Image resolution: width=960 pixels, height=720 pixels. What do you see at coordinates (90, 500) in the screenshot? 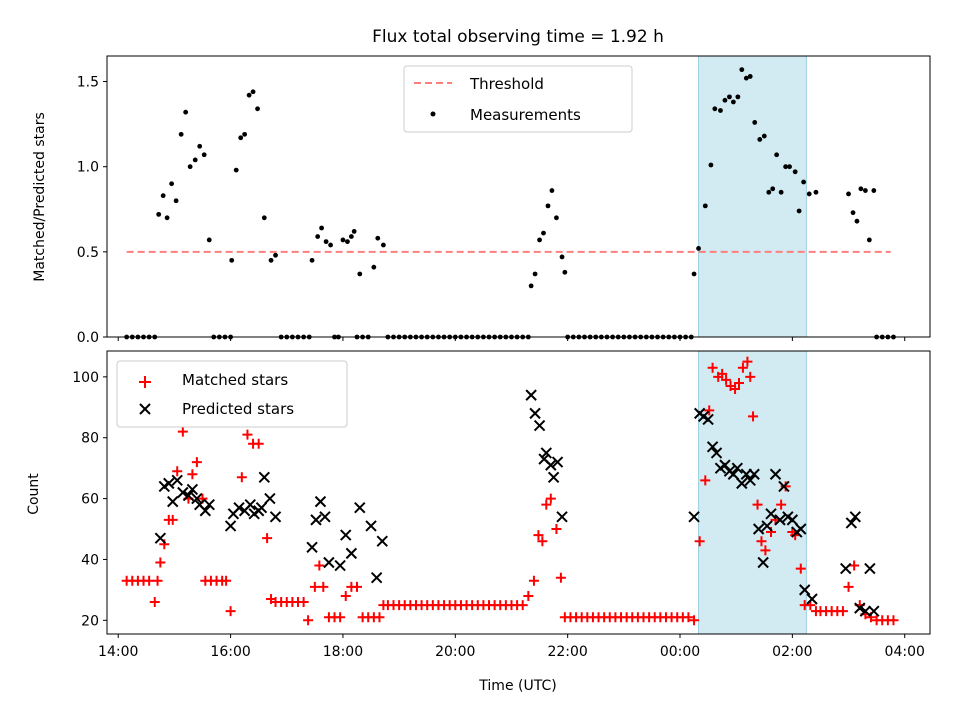
I see `y-tick-label: 60` at bounding box center [90, 500].